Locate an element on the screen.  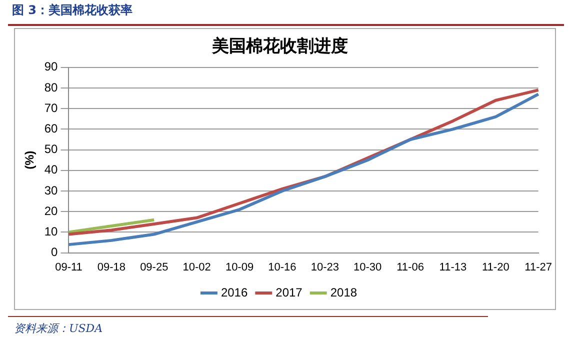
x-tick-label: 11-13 is located at coordinates (453, 267).